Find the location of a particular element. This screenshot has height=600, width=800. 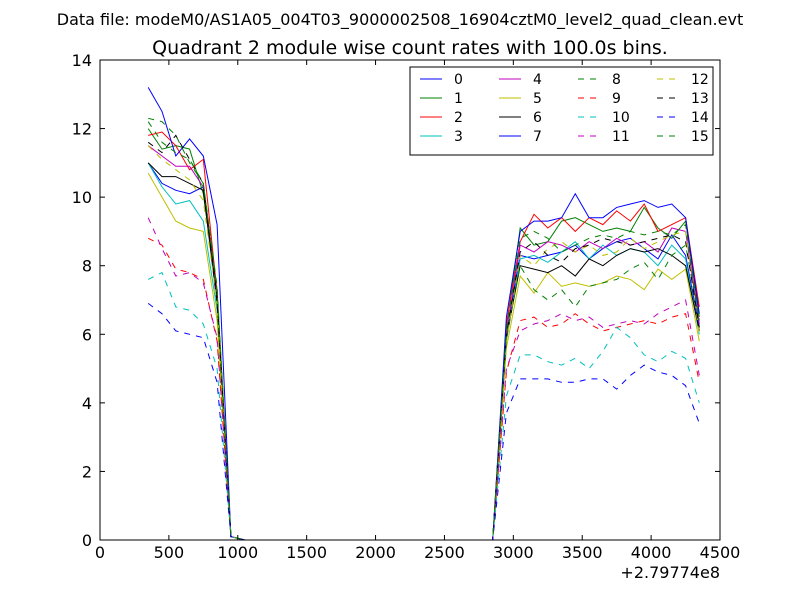

legend-label-3: 3 is located at coordinates (458, 137).